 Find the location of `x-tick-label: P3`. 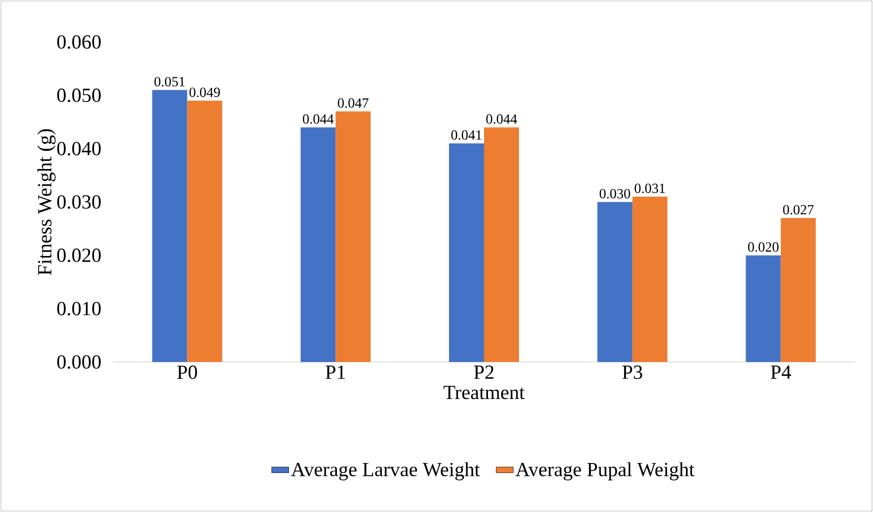

x-tick-label: P3 is located at coordinates (632, 372).